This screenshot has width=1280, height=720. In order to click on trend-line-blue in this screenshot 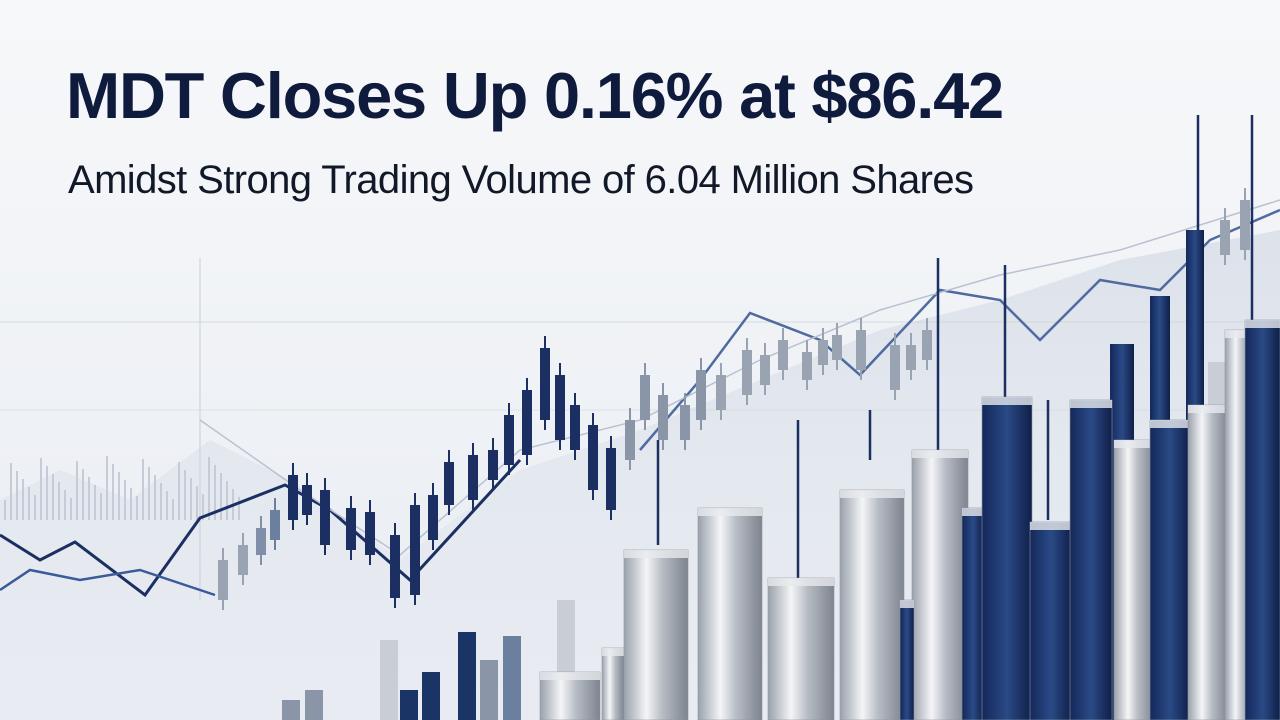, I will do `click(108, 582)`.